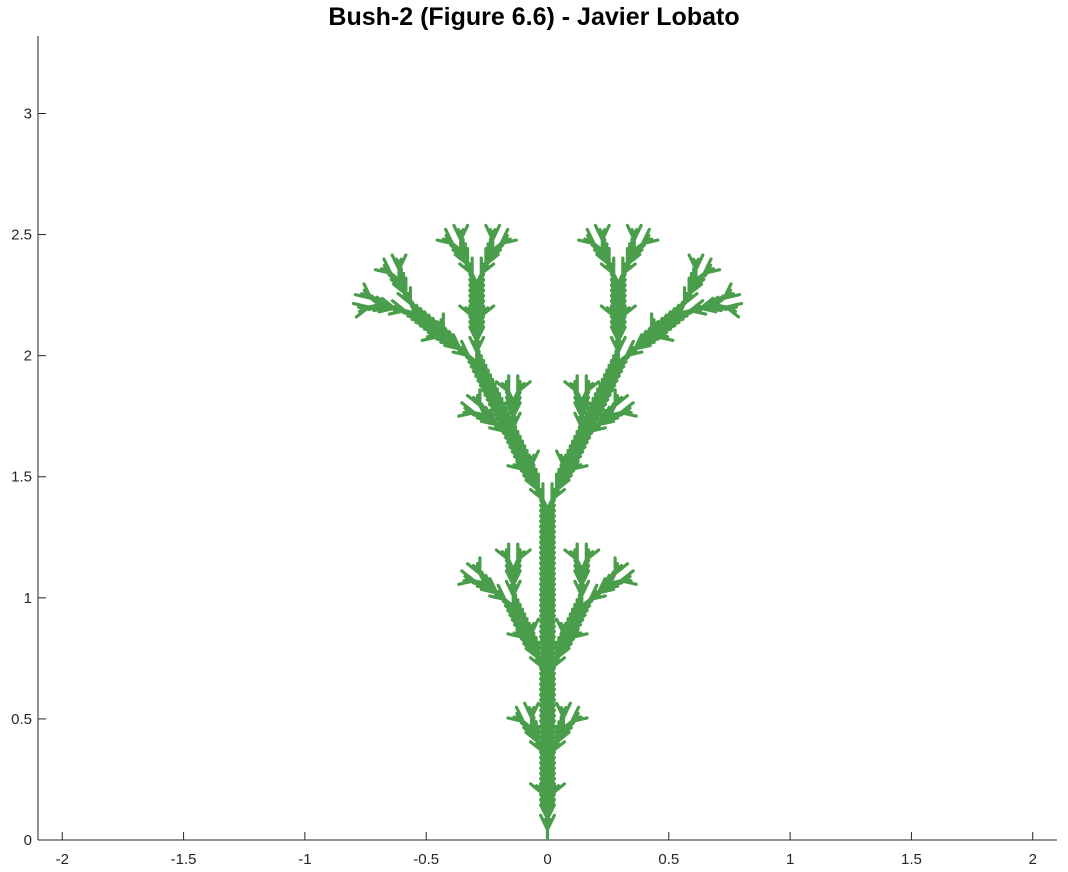 The image size is (1068, 872). Describe the element at coordinates (547, 859) in the screenshot. I see `x-tick-label: 0` at that location.